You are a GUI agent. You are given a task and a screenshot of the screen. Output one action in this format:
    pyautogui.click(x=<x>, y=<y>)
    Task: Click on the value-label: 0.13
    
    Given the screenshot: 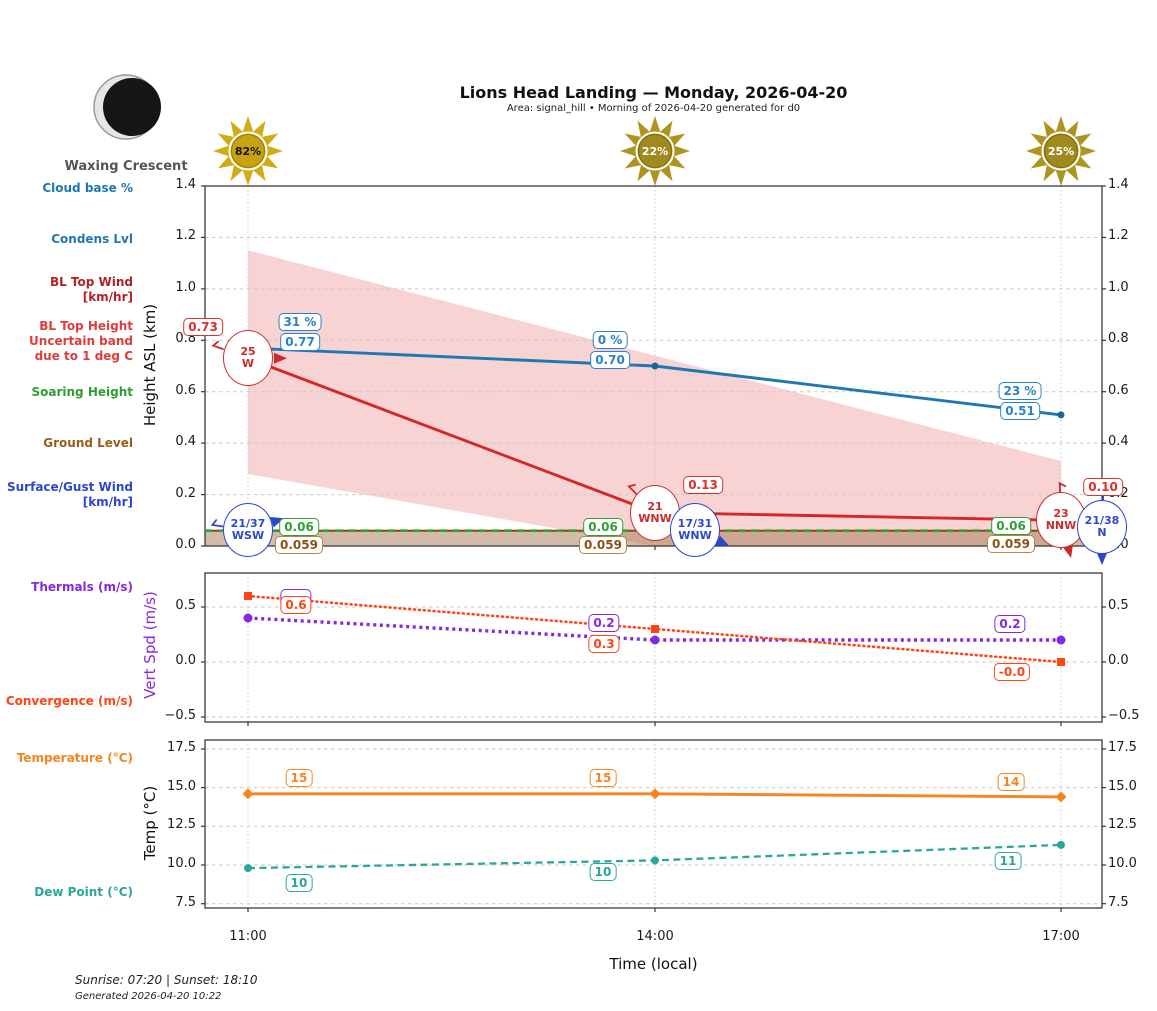 What is the action you would take?
    pyautogui.click(x=703, y=484)
    